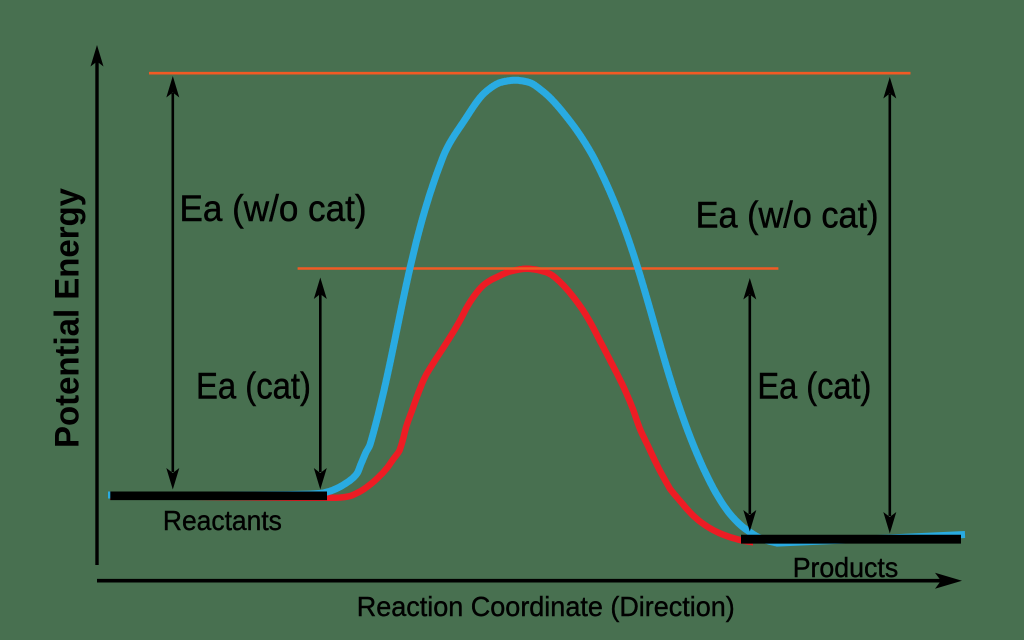  Describe the element at coordinates (68, 318) in the screenshot. I see `svg-text: Potential Energy` at that location.